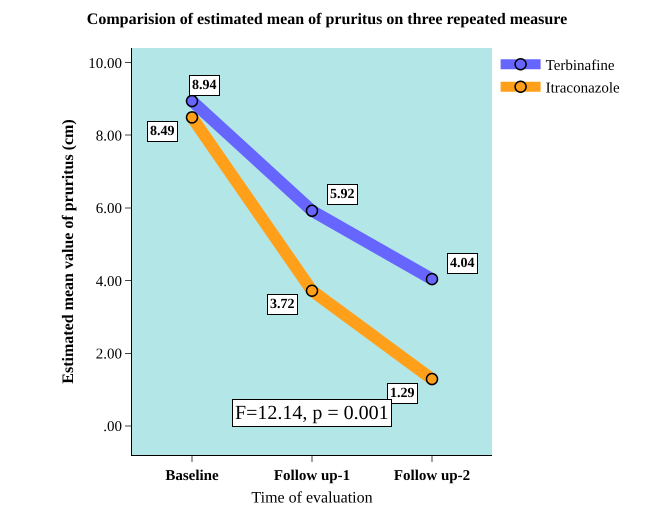  Describe the element at coordinates (112, 427) in the screenshot. I see `y-tick-label: .00` at that location.